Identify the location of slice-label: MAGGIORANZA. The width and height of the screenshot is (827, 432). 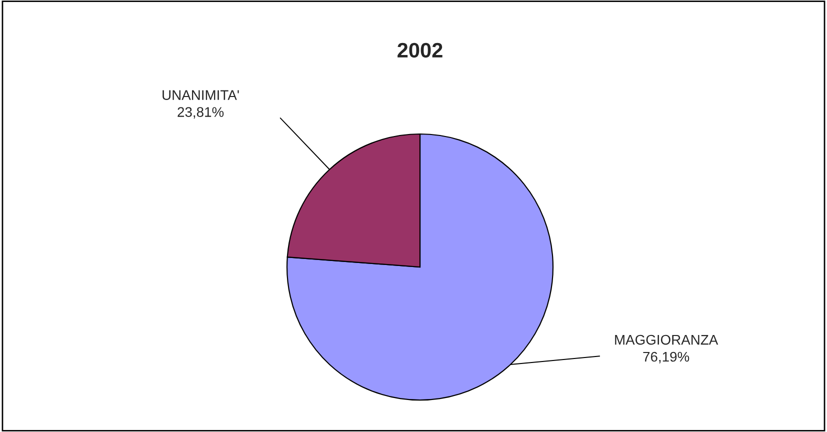
(666, 339).